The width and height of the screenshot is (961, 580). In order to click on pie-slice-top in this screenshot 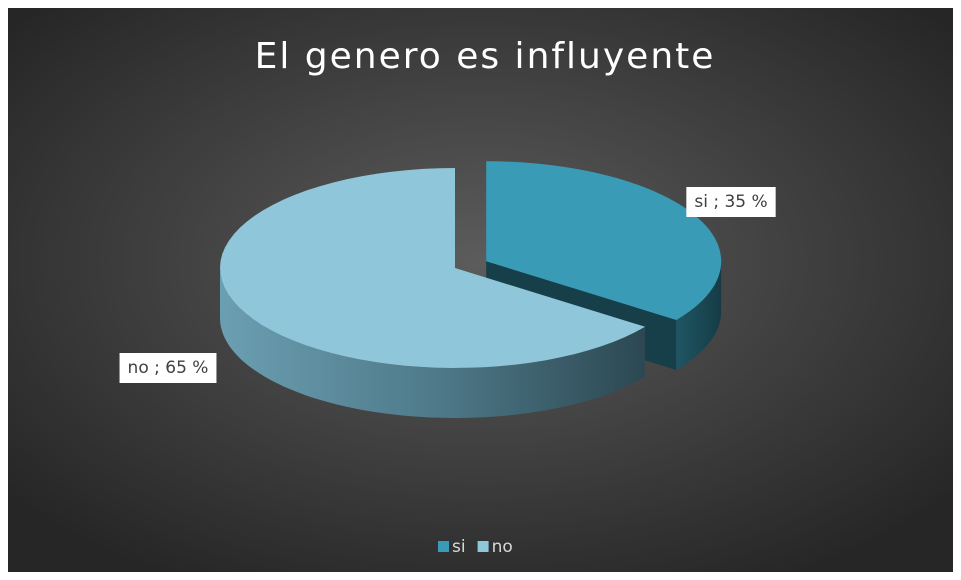, I will do `click(604, 240)`.